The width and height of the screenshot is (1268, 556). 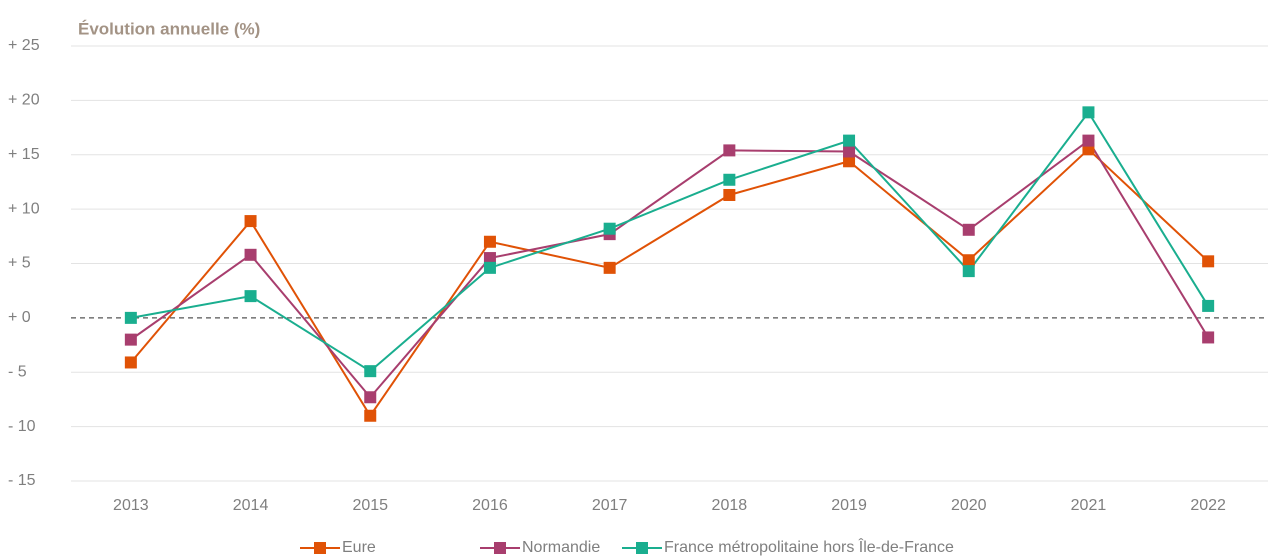 I want to click on x-tick-label: 2017, so click(x=610, y=505).